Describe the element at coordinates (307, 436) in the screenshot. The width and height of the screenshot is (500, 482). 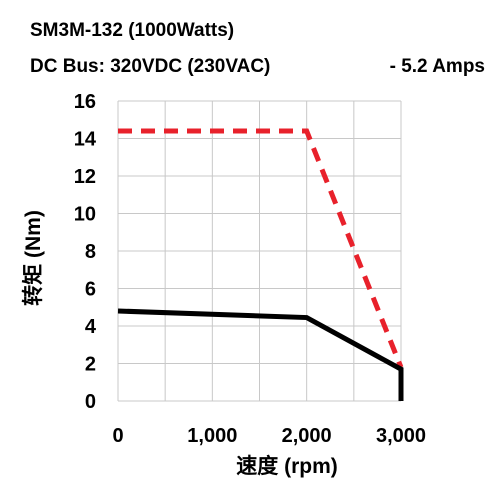
I see `x-tick-label: 2,000` at that location.